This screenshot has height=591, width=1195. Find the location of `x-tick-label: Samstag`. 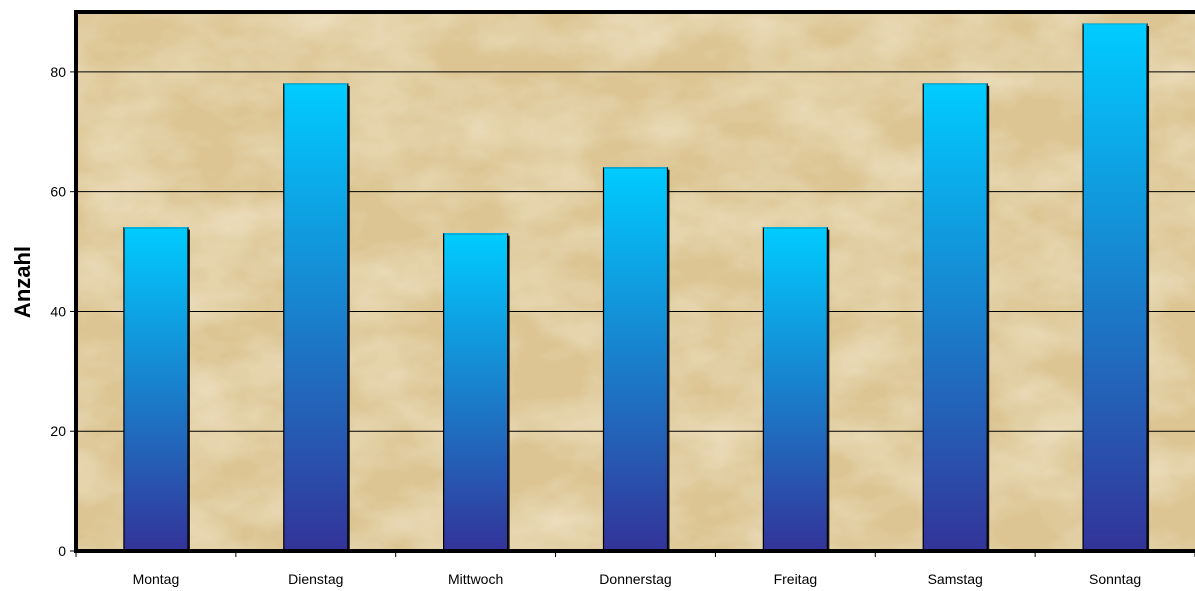

x-tick-label: Samstag is located at coordinates (955, 579).